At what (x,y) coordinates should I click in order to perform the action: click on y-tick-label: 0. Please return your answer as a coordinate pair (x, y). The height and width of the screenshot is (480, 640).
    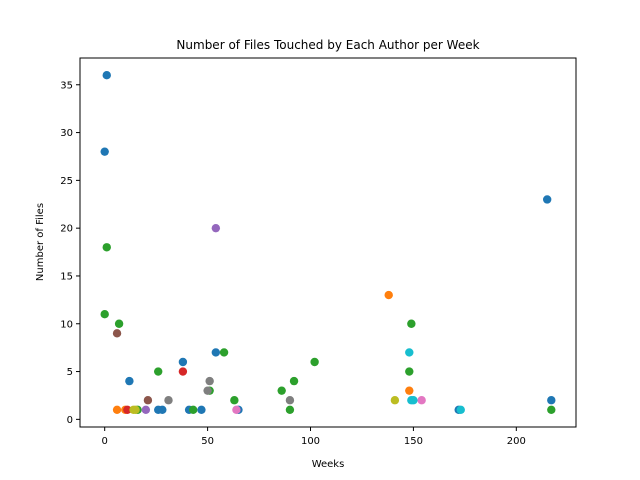
    Looking at the image, I should click on (70, 420).